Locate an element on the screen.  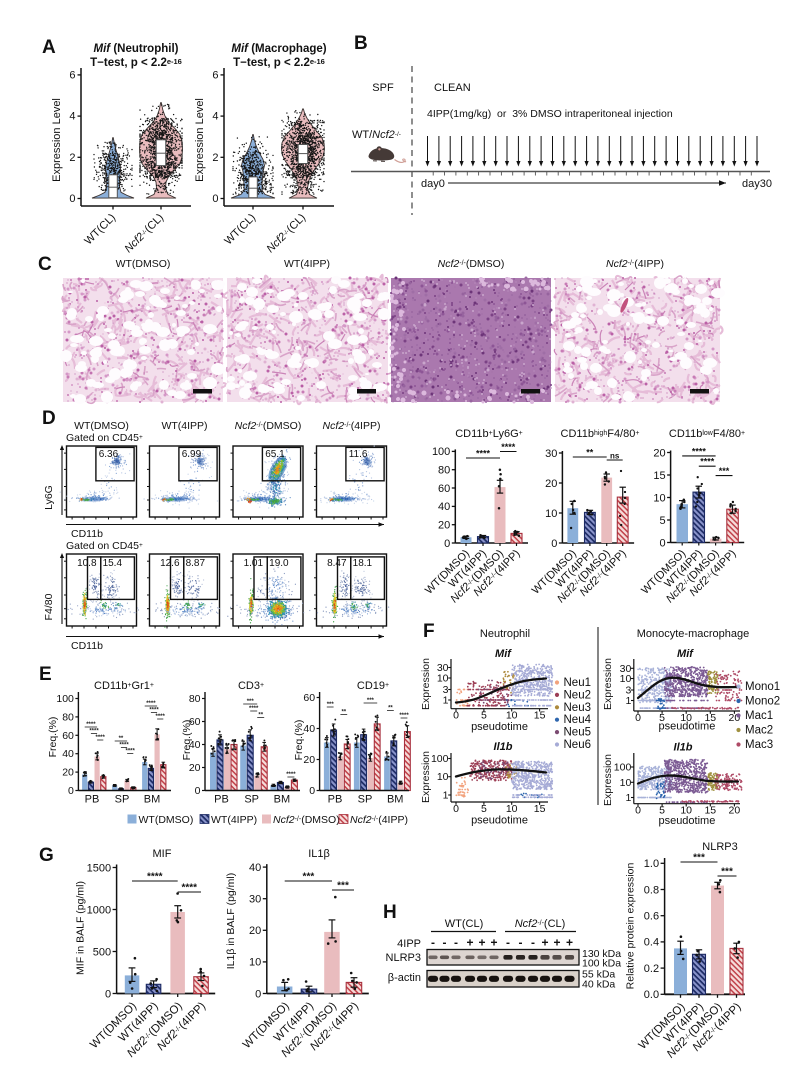
svg-text: 3 is located at coordinates (446, 690).